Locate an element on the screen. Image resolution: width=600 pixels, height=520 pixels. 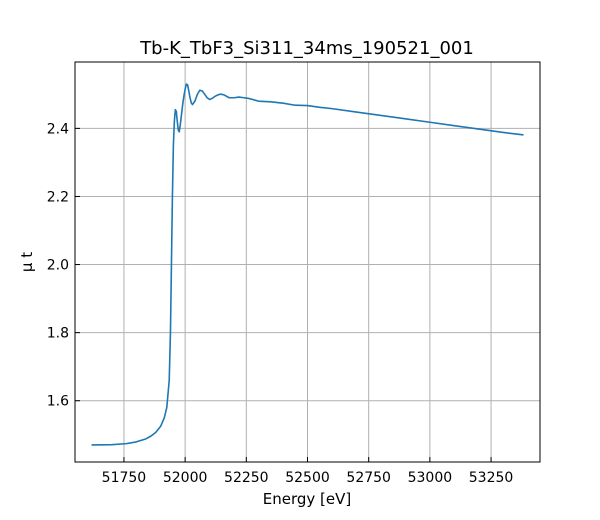
y-tick-label: 2.0 is located at coordinates (58, 266).